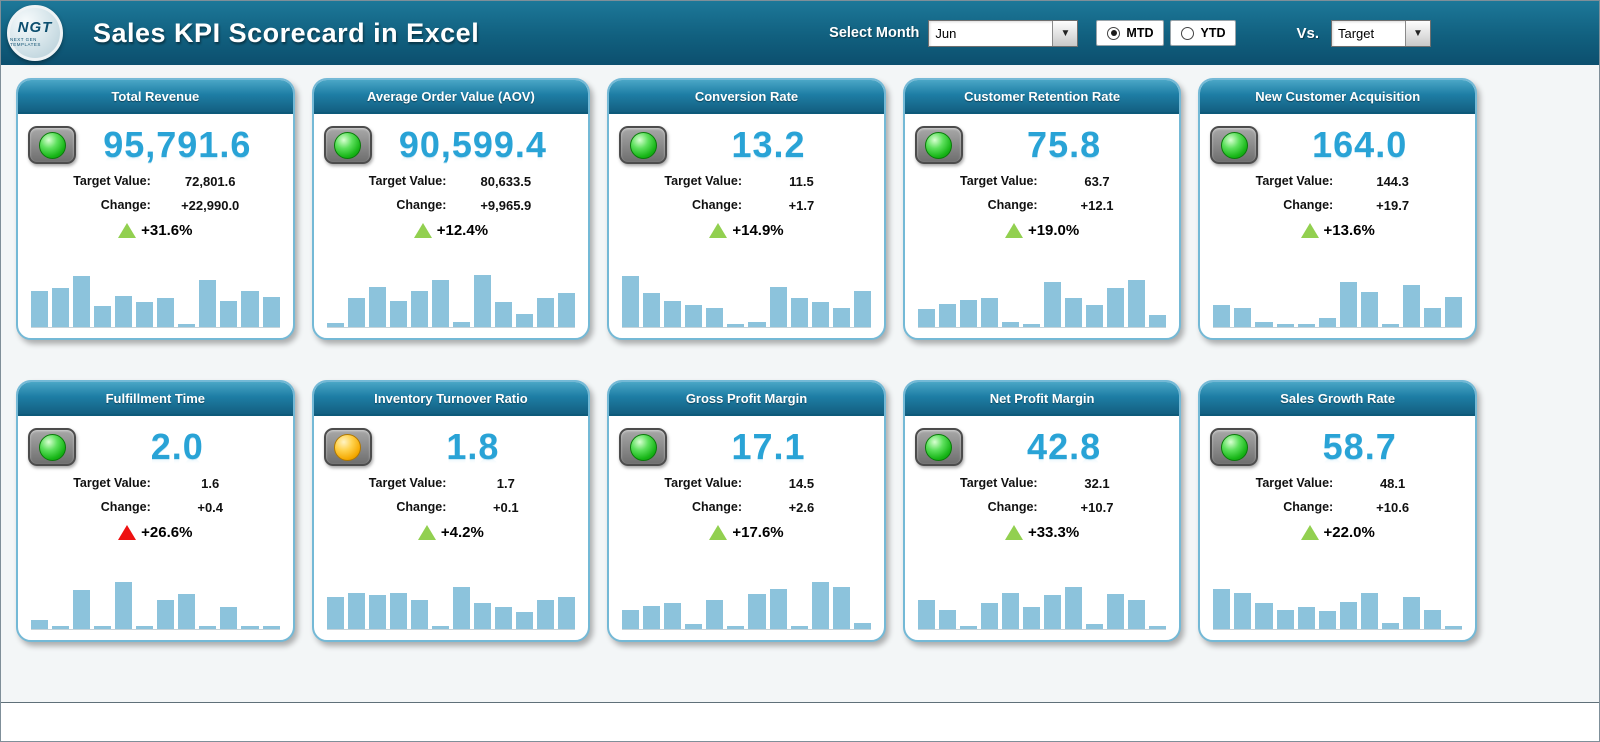 Image resolution: width=1600 pixels, height=742 pixels. I want to click on trend-row: +17.6%, so click(746, 532).